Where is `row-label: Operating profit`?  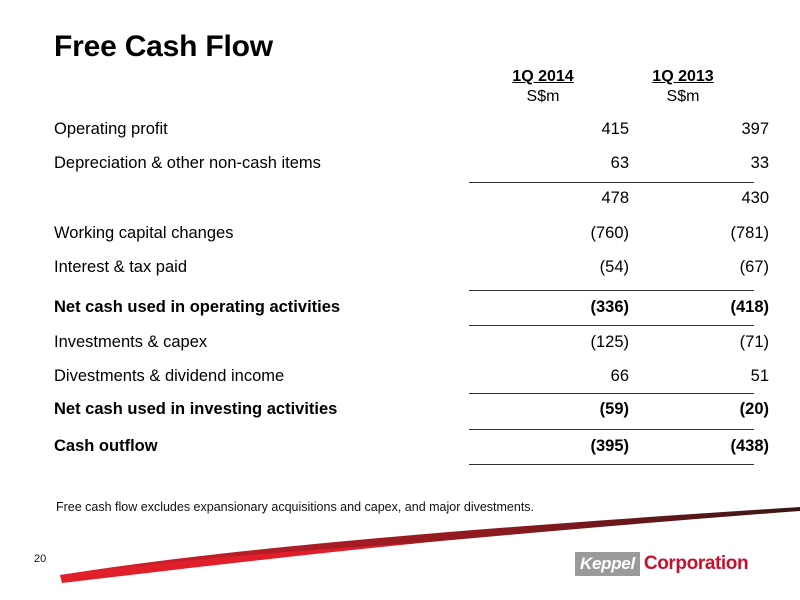
row-label: Operating profit is located at coordinates (111, 129).